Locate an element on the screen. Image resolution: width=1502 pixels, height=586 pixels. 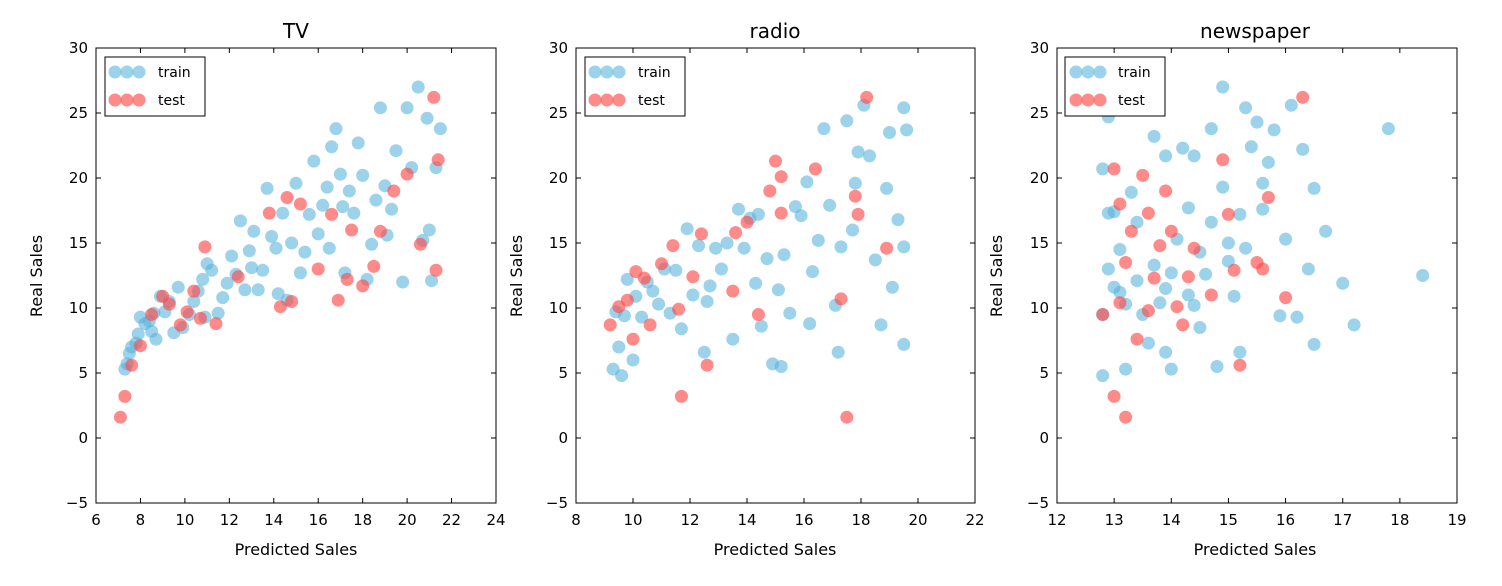
y-tick-label: 10 is located at coordinates (558, 308).